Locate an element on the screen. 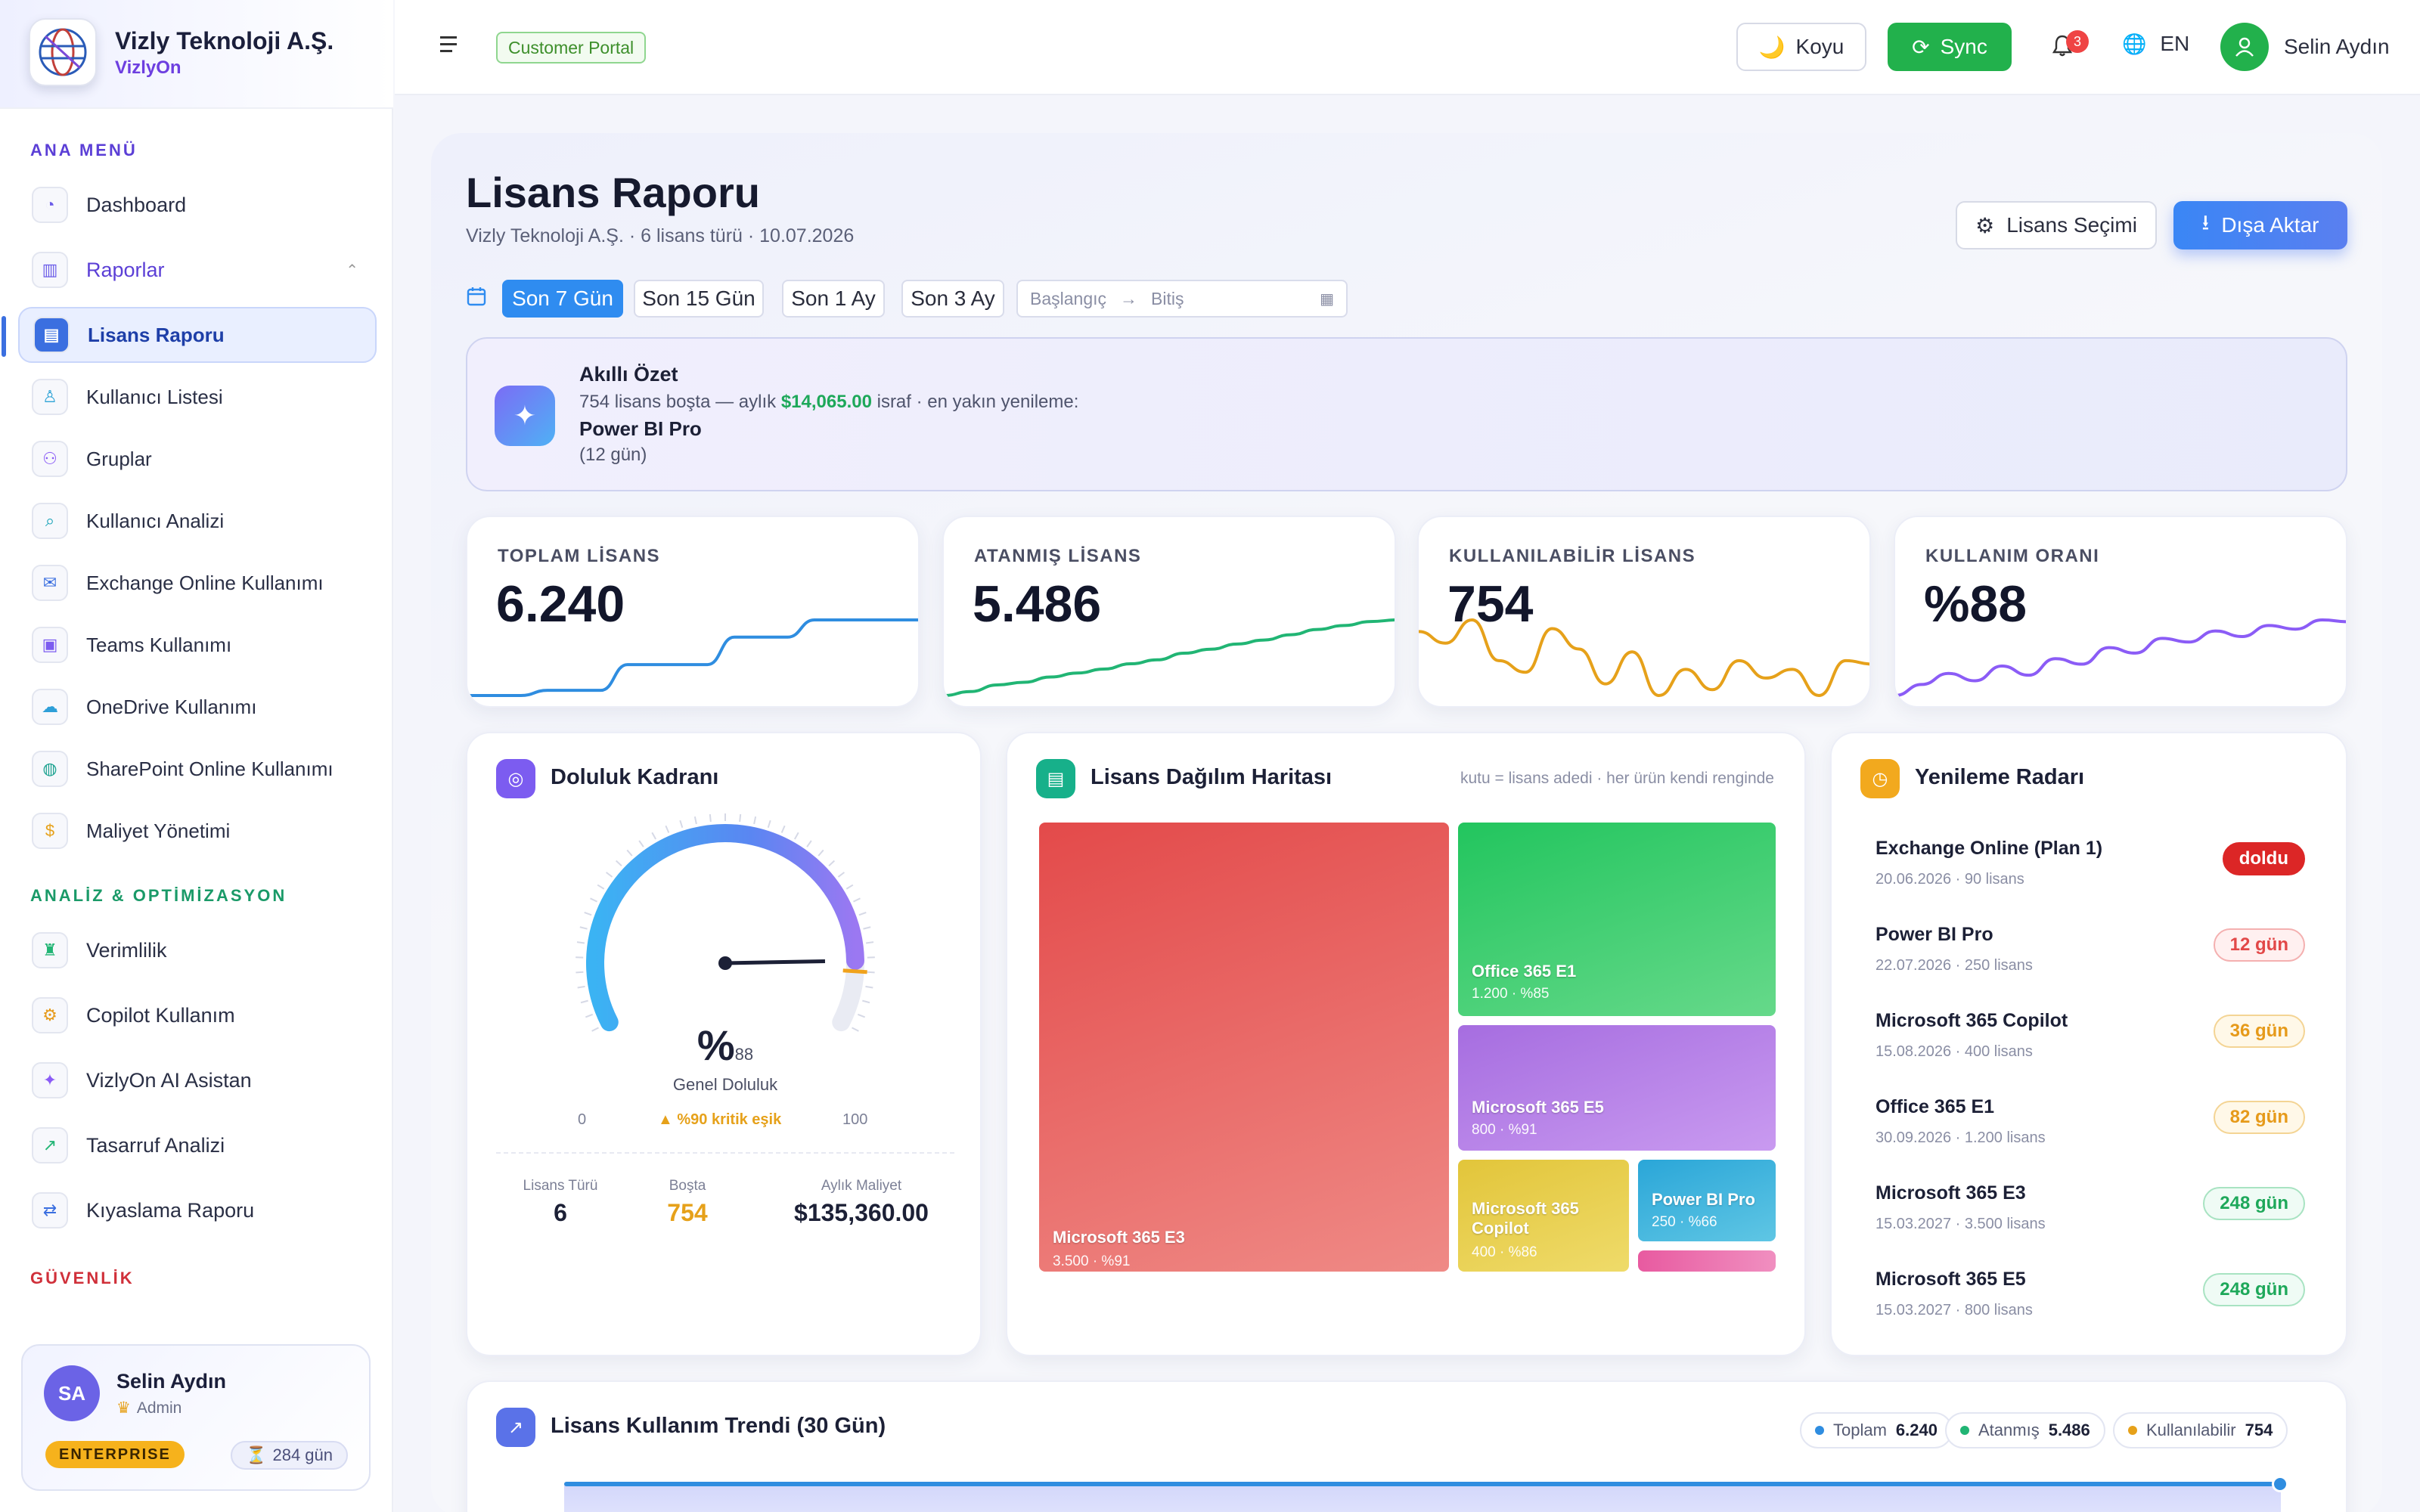  date-range-picker: Başlangıç → Bitiş ▦ is located at coordinates (1182, 299).